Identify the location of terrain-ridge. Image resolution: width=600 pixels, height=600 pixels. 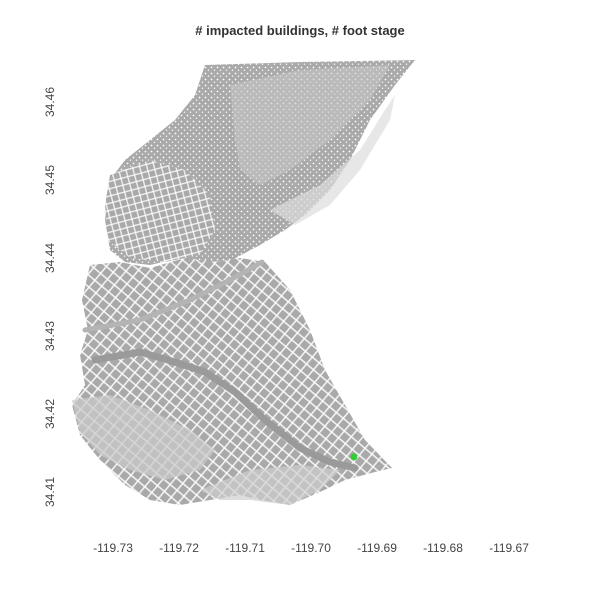
(310, 125).